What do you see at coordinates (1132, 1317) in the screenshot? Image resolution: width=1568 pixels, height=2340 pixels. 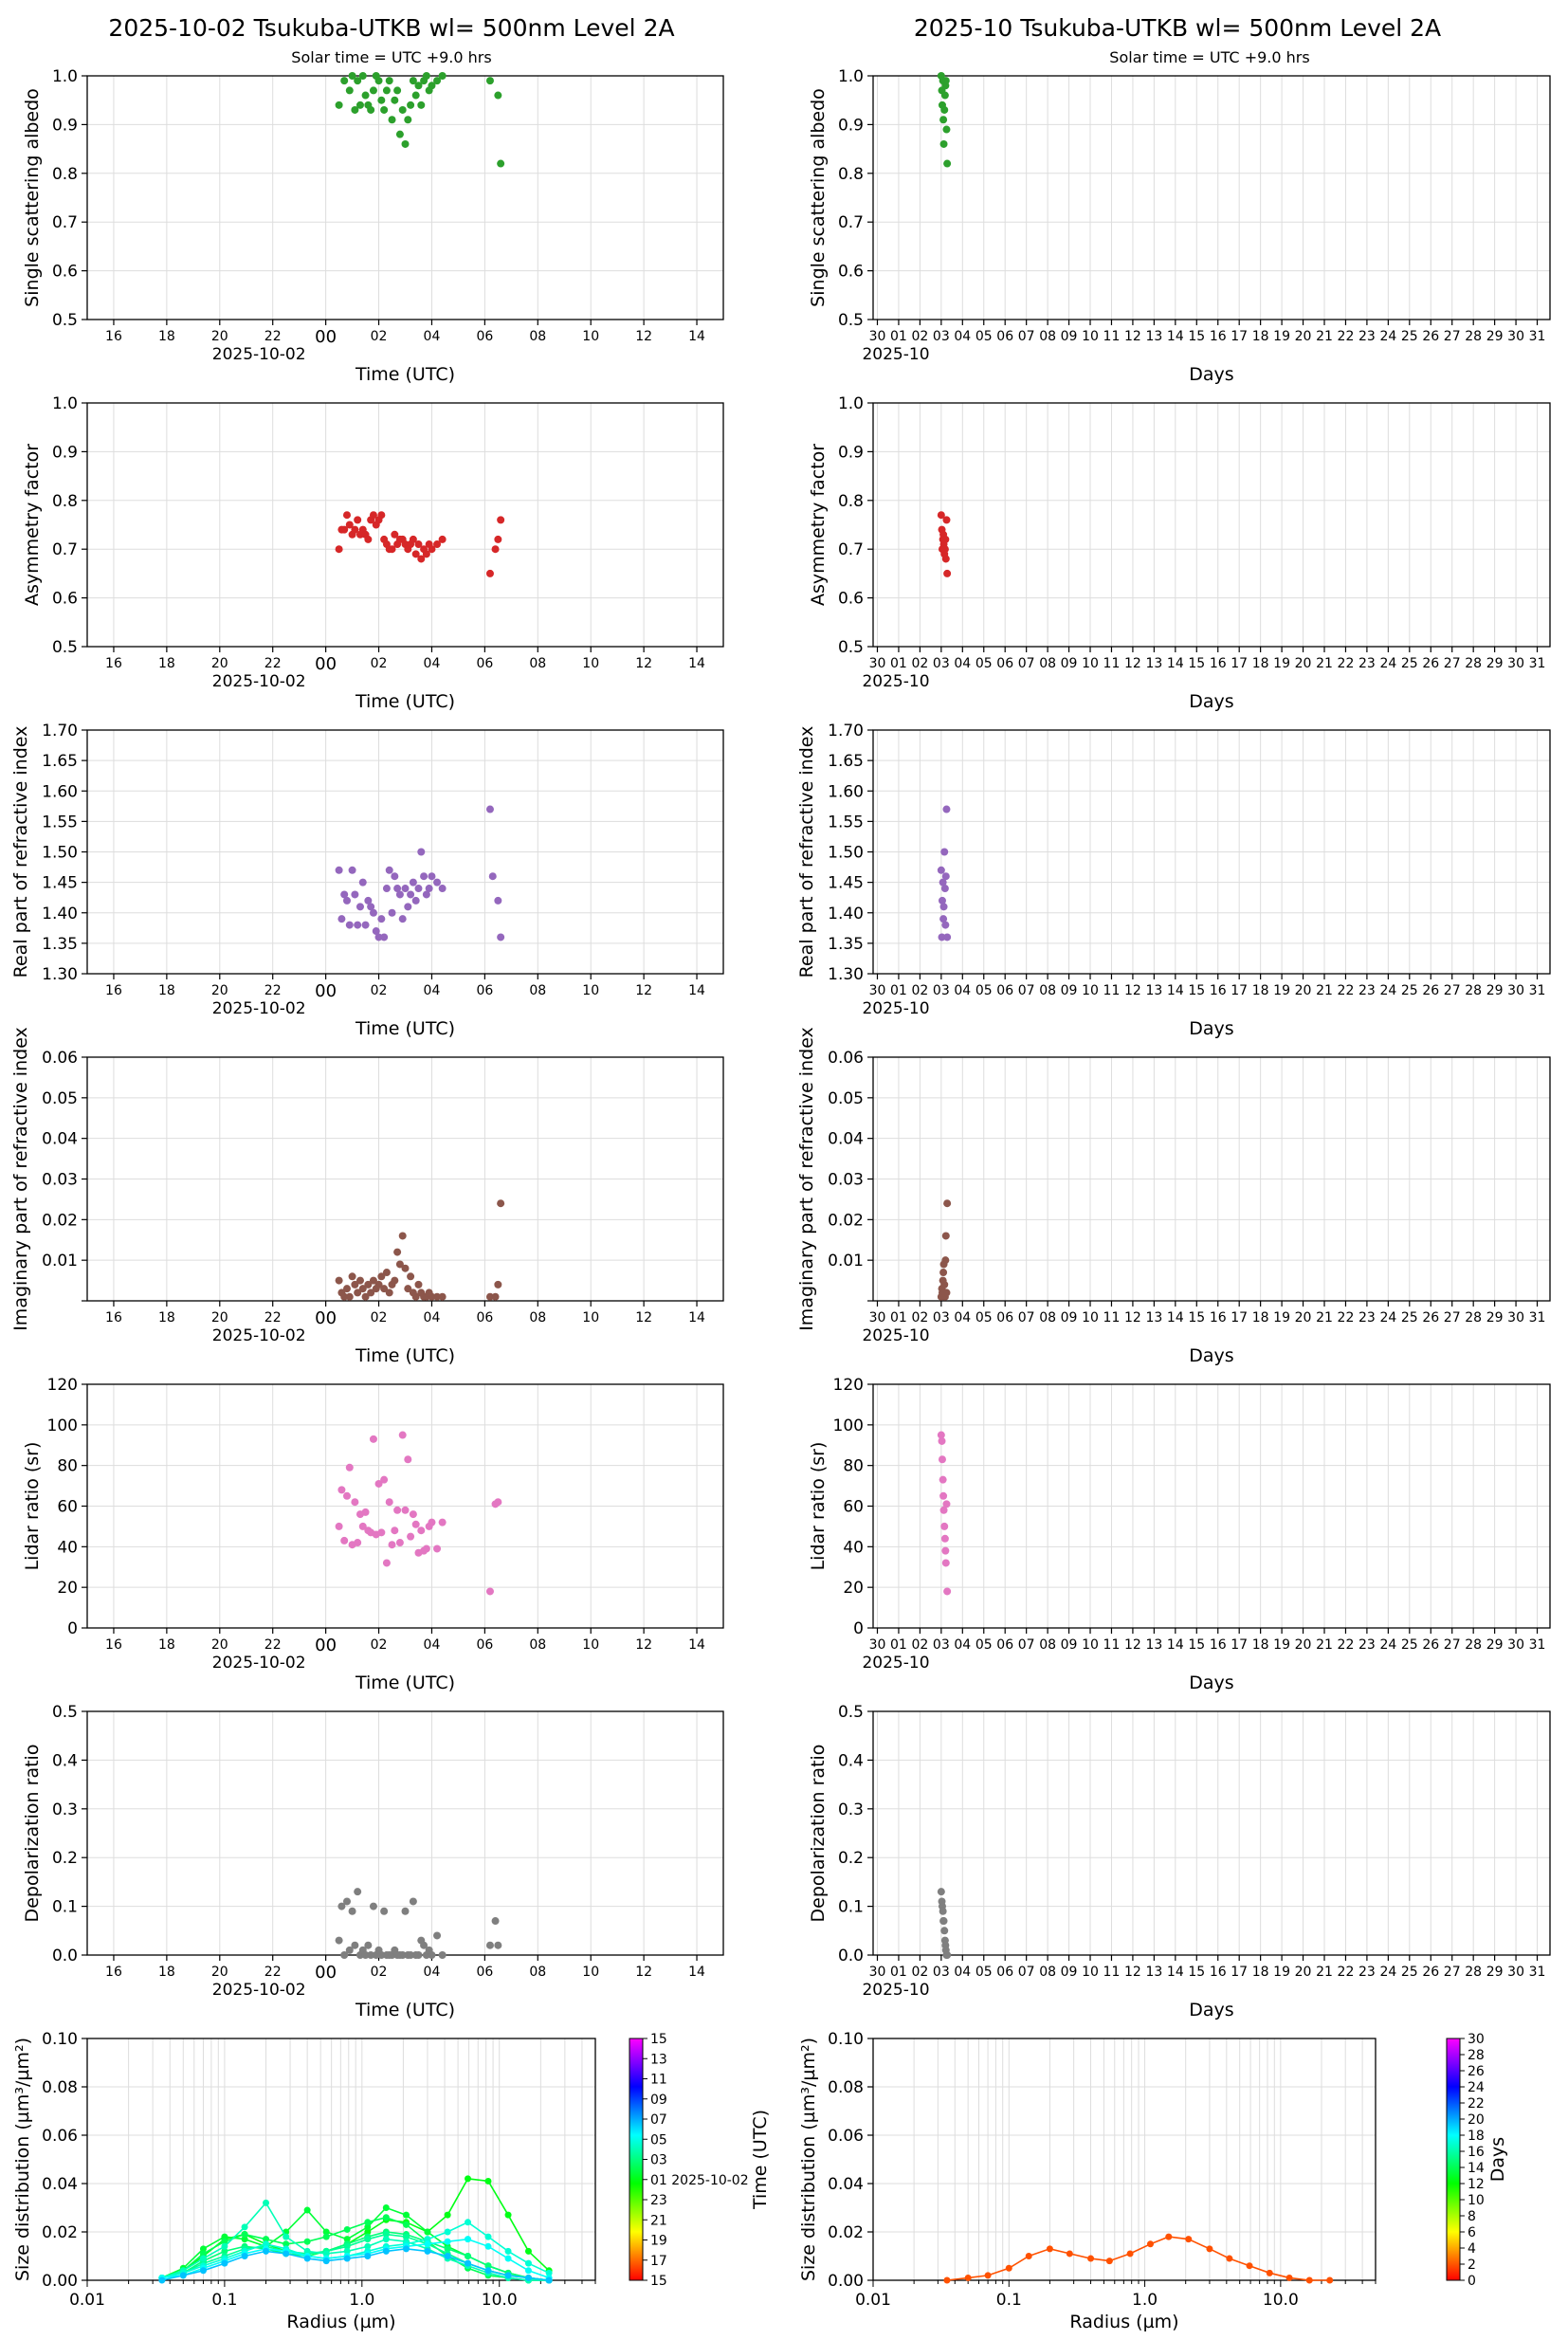 I see `iri-monthly-xtick-label: 12` at bounding box center [1132, 1317].